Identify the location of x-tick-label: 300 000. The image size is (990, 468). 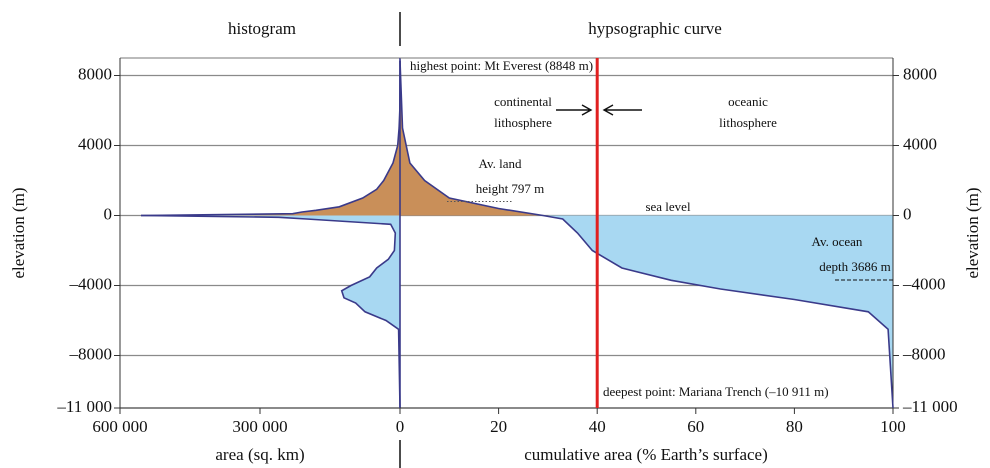
(259, 426).